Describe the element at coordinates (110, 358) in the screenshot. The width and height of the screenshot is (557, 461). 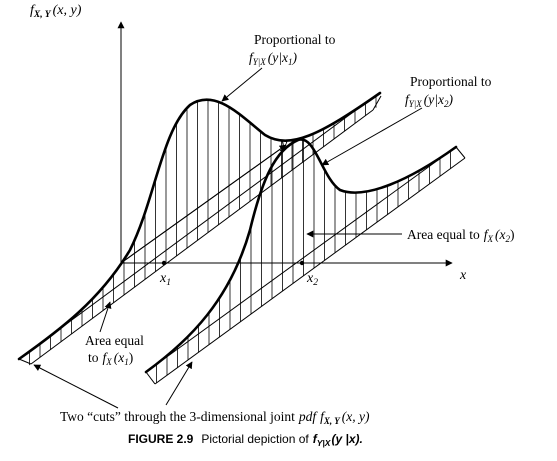
I see `annotation-area1-line2: to fX (x1)` at that location.